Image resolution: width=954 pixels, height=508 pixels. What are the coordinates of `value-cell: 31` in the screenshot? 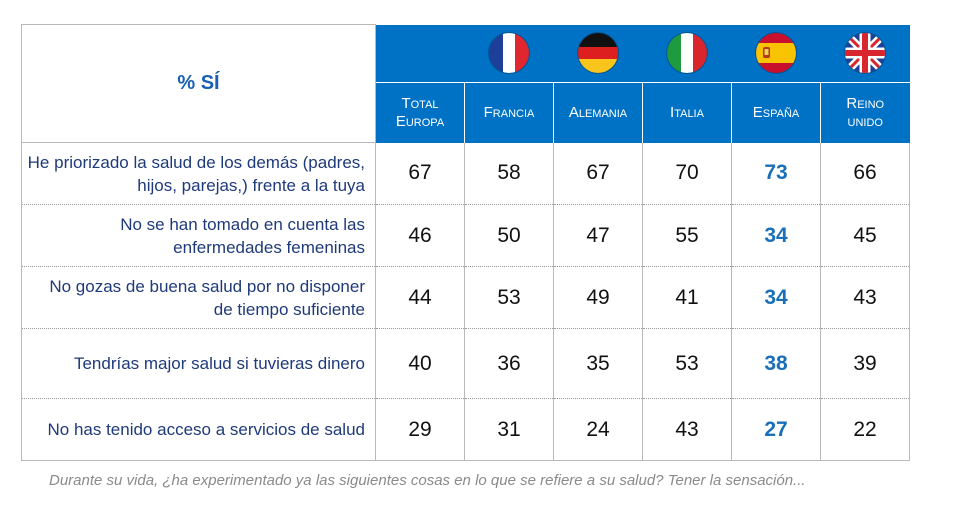 It's located at (509, 429).